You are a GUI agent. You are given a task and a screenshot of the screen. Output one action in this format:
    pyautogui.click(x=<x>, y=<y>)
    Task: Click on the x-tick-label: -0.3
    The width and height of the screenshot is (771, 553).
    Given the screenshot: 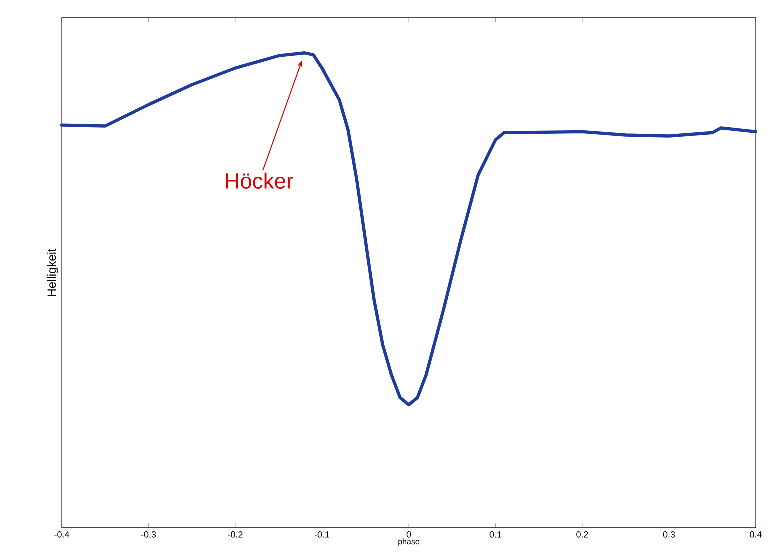 What is the action you would take?
    pyautogui.click(x=148, y=535)
    